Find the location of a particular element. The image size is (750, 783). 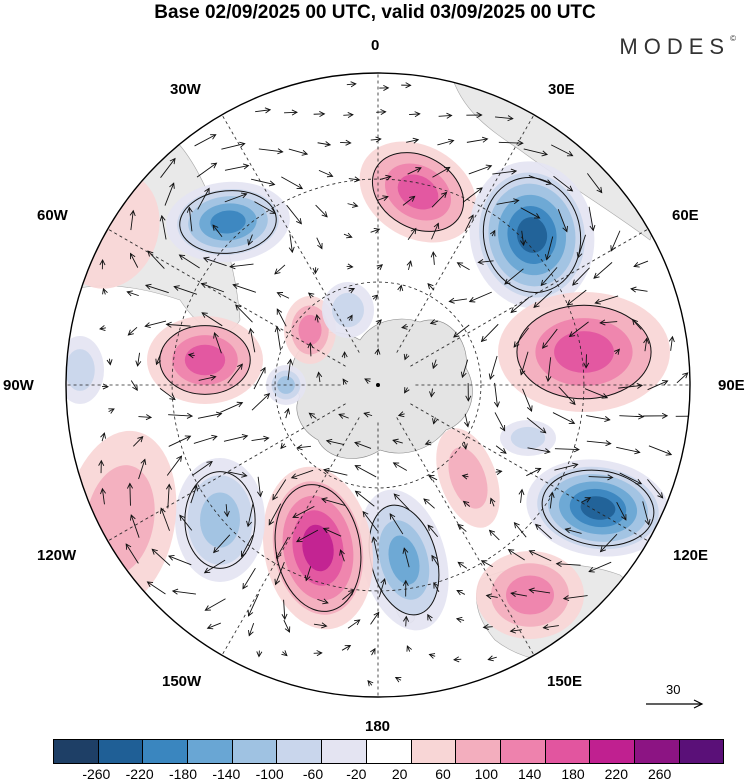

anomaly-pos-india is located at coordinates (468, 478).